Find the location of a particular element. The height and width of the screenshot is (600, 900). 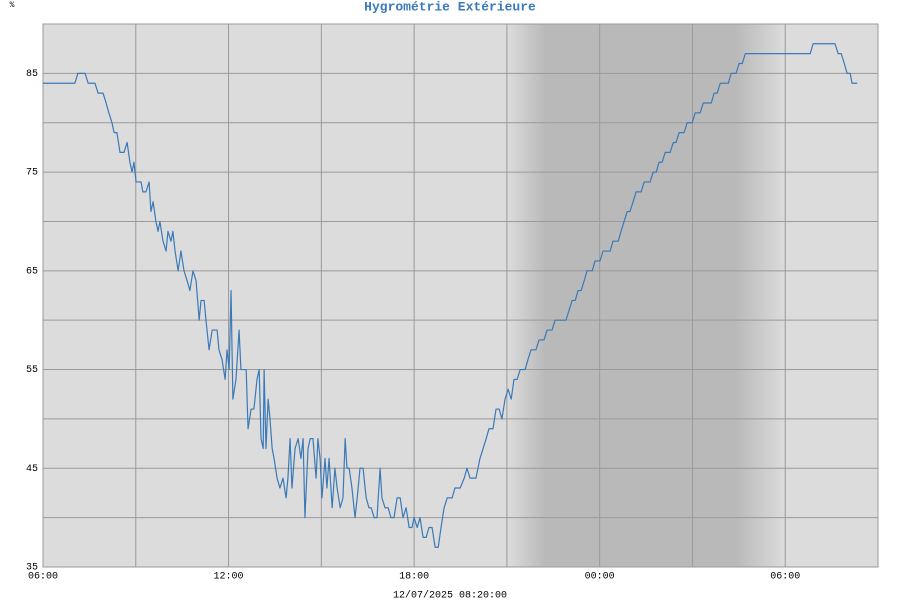

x-tick-label: 18:00 is located at coordinates (414, 577).